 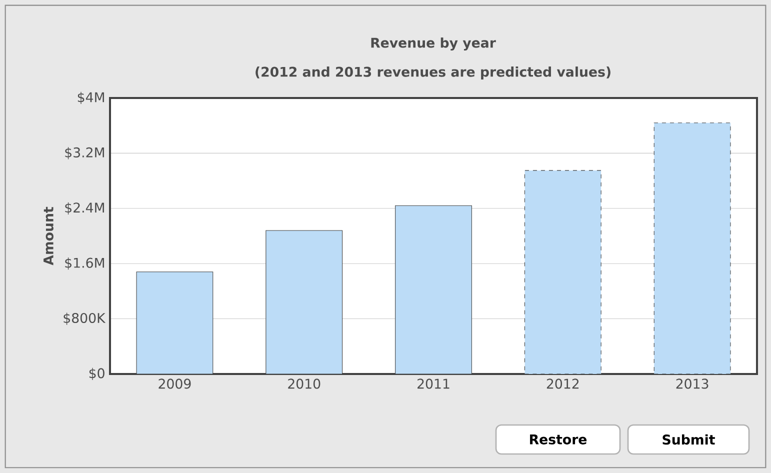 I want to click on y-tick-label: $3.2M, so click(x=84, y=153).